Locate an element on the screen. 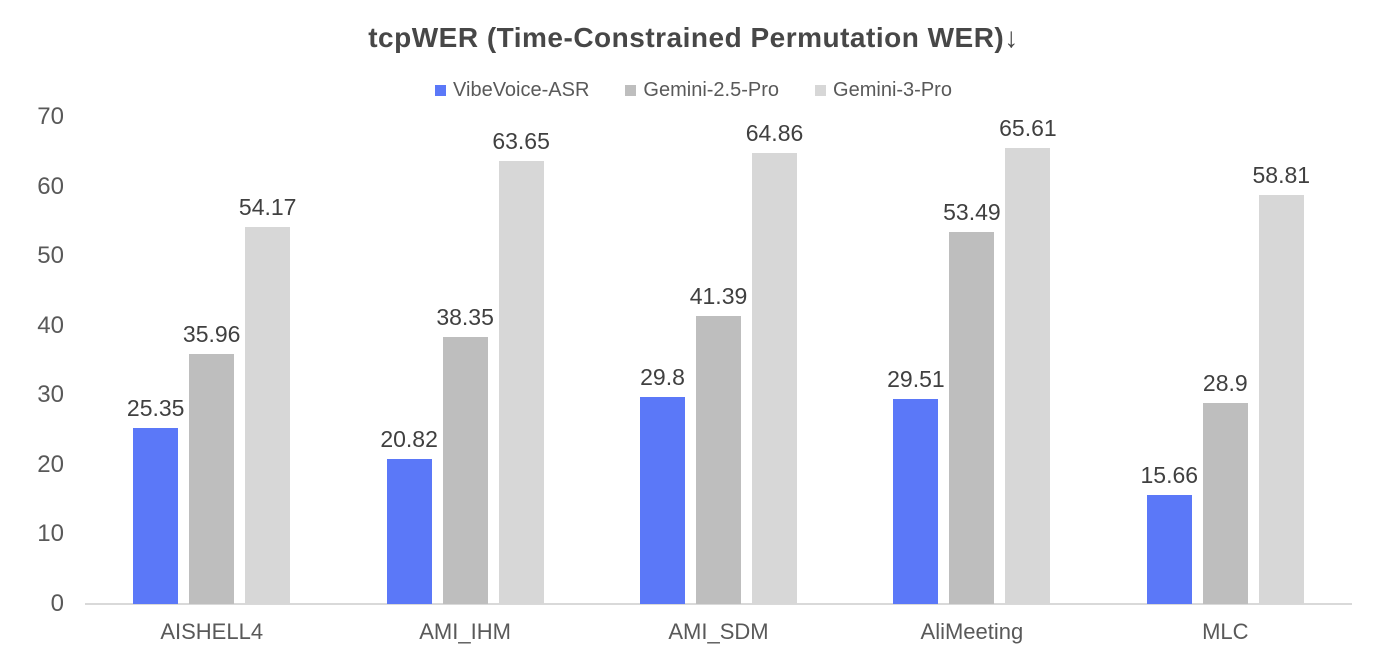 The height and width of the screenshot is (669, 1387). y-axis-tick-label: 10 is located at coordinates (50, 534).